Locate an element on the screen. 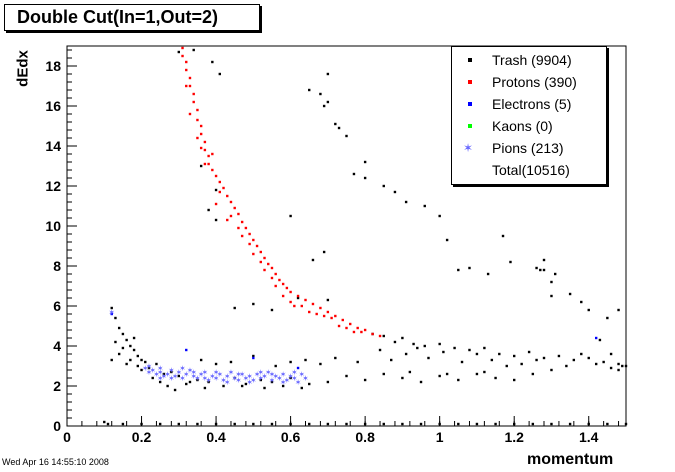 The width and height of the screenshot is (675, 472). y-tick-label: 8 is located at coordinates (57, 266).